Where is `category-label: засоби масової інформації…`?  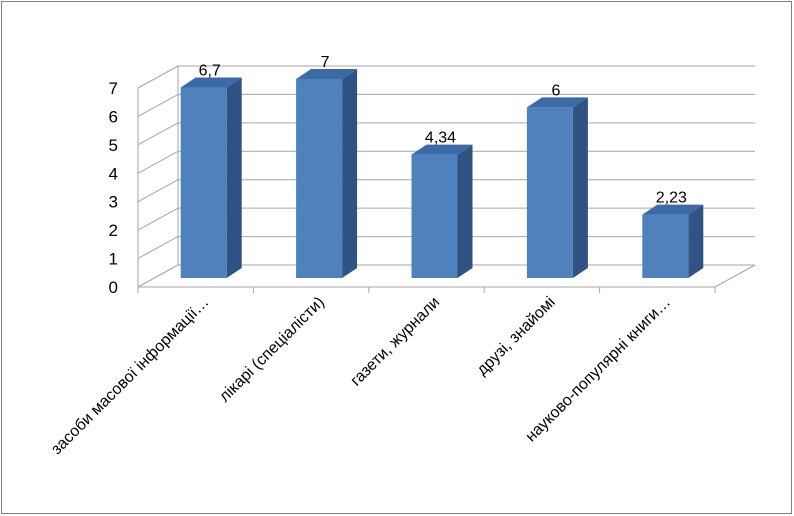 category-label: засоби масової інформації… is located at coordinates (130, 376).